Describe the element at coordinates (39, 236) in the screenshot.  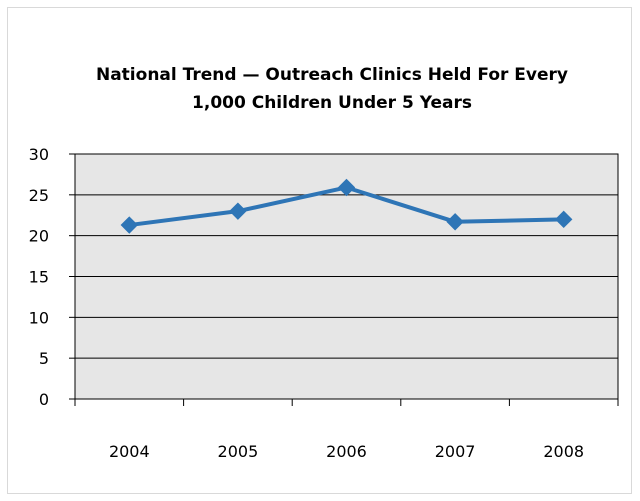
I see `y-tick-label: 20` at that location.